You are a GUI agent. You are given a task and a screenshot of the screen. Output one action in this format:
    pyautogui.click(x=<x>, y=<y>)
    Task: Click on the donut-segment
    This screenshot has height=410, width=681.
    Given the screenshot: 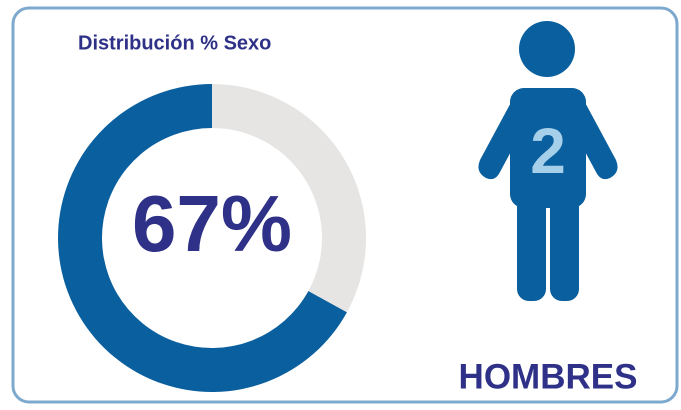 What is the action you would take?
    pyautogui.click(x=289, y=198)
    